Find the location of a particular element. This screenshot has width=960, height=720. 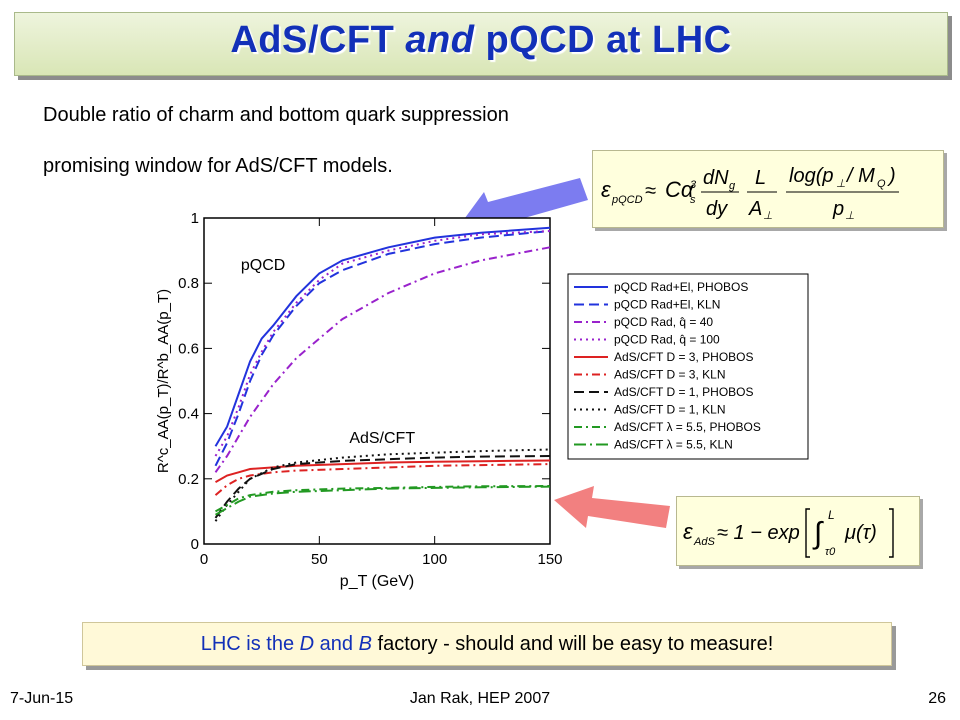

note-part2: and is located at coordinates (336, 644).